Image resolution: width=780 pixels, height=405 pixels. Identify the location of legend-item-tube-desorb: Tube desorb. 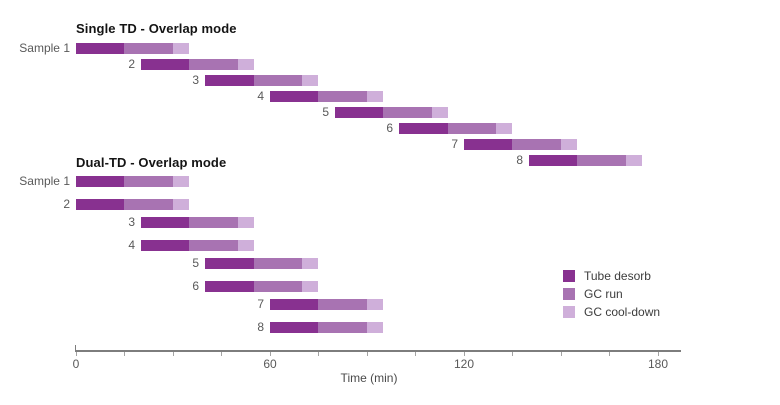
(643, 277).